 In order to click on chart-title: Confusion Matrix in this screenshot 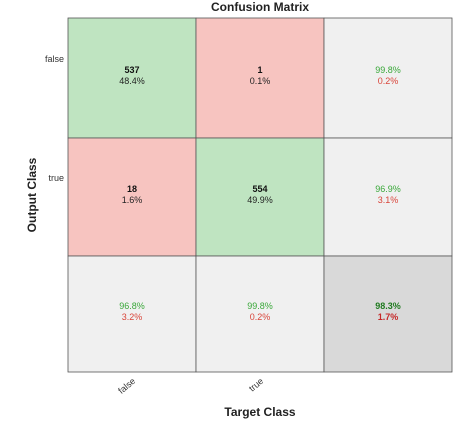, I will do `click(260, 7)`.